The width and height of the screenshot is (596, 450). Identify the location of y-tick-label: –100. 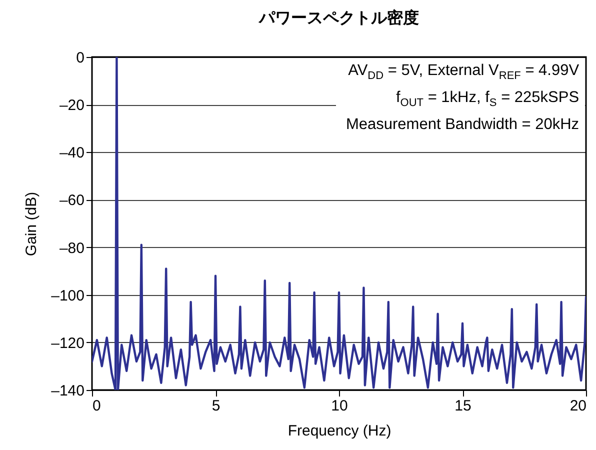
(67, 295).